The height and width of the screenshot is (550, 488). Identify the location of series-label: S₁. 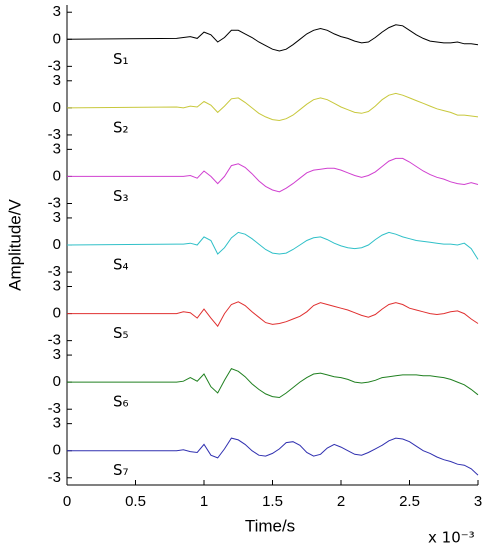
(121, 59).